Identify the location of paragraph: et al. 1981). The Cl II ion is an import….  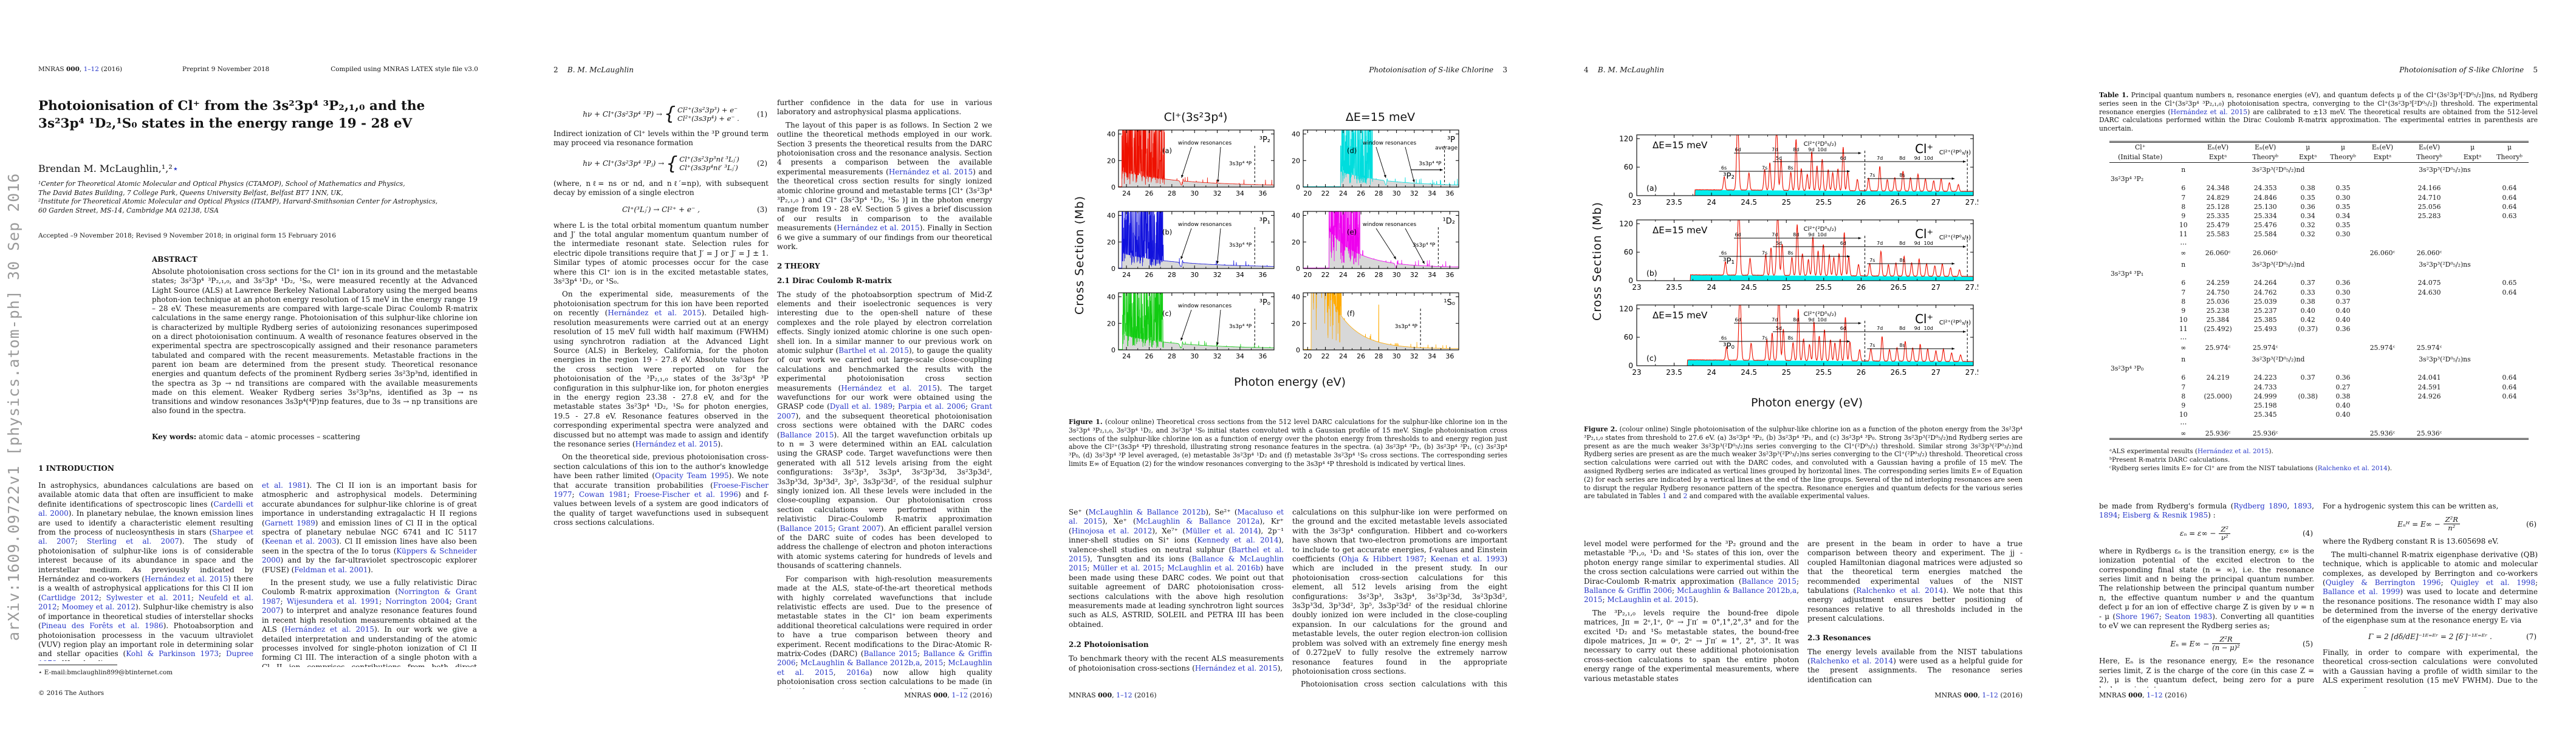
(369, 528).